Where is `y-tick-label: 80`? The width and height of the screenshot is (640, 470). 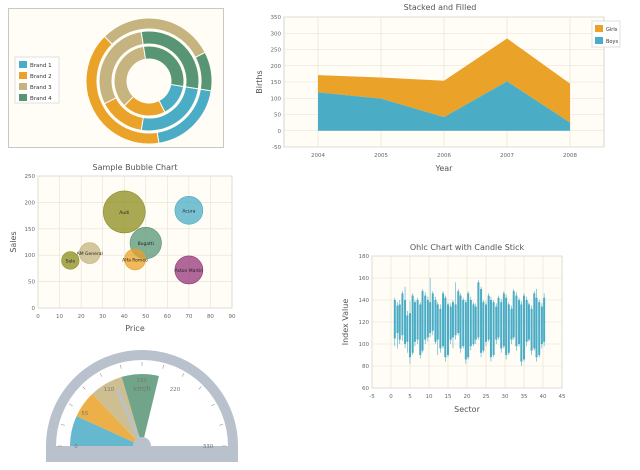 y-tick-label: 80 is located at coordinates (365, 367).